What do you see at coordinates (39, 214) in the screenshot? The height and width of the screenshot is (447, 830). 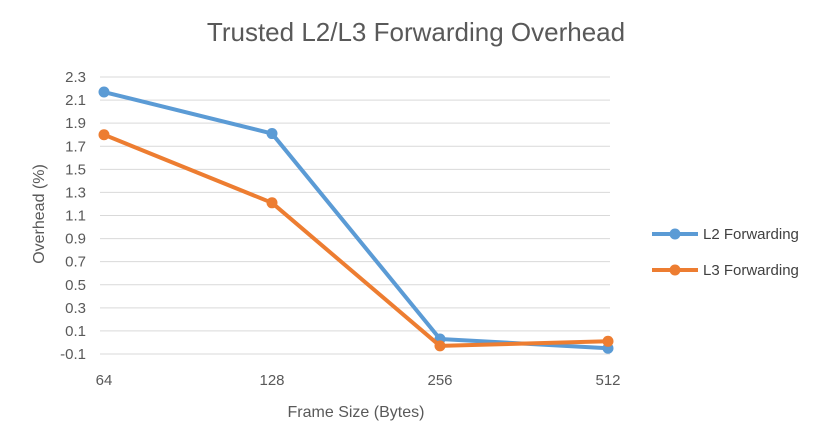 I see `y-axis-title: Overhead (%)` at bounding box center [39, 214].